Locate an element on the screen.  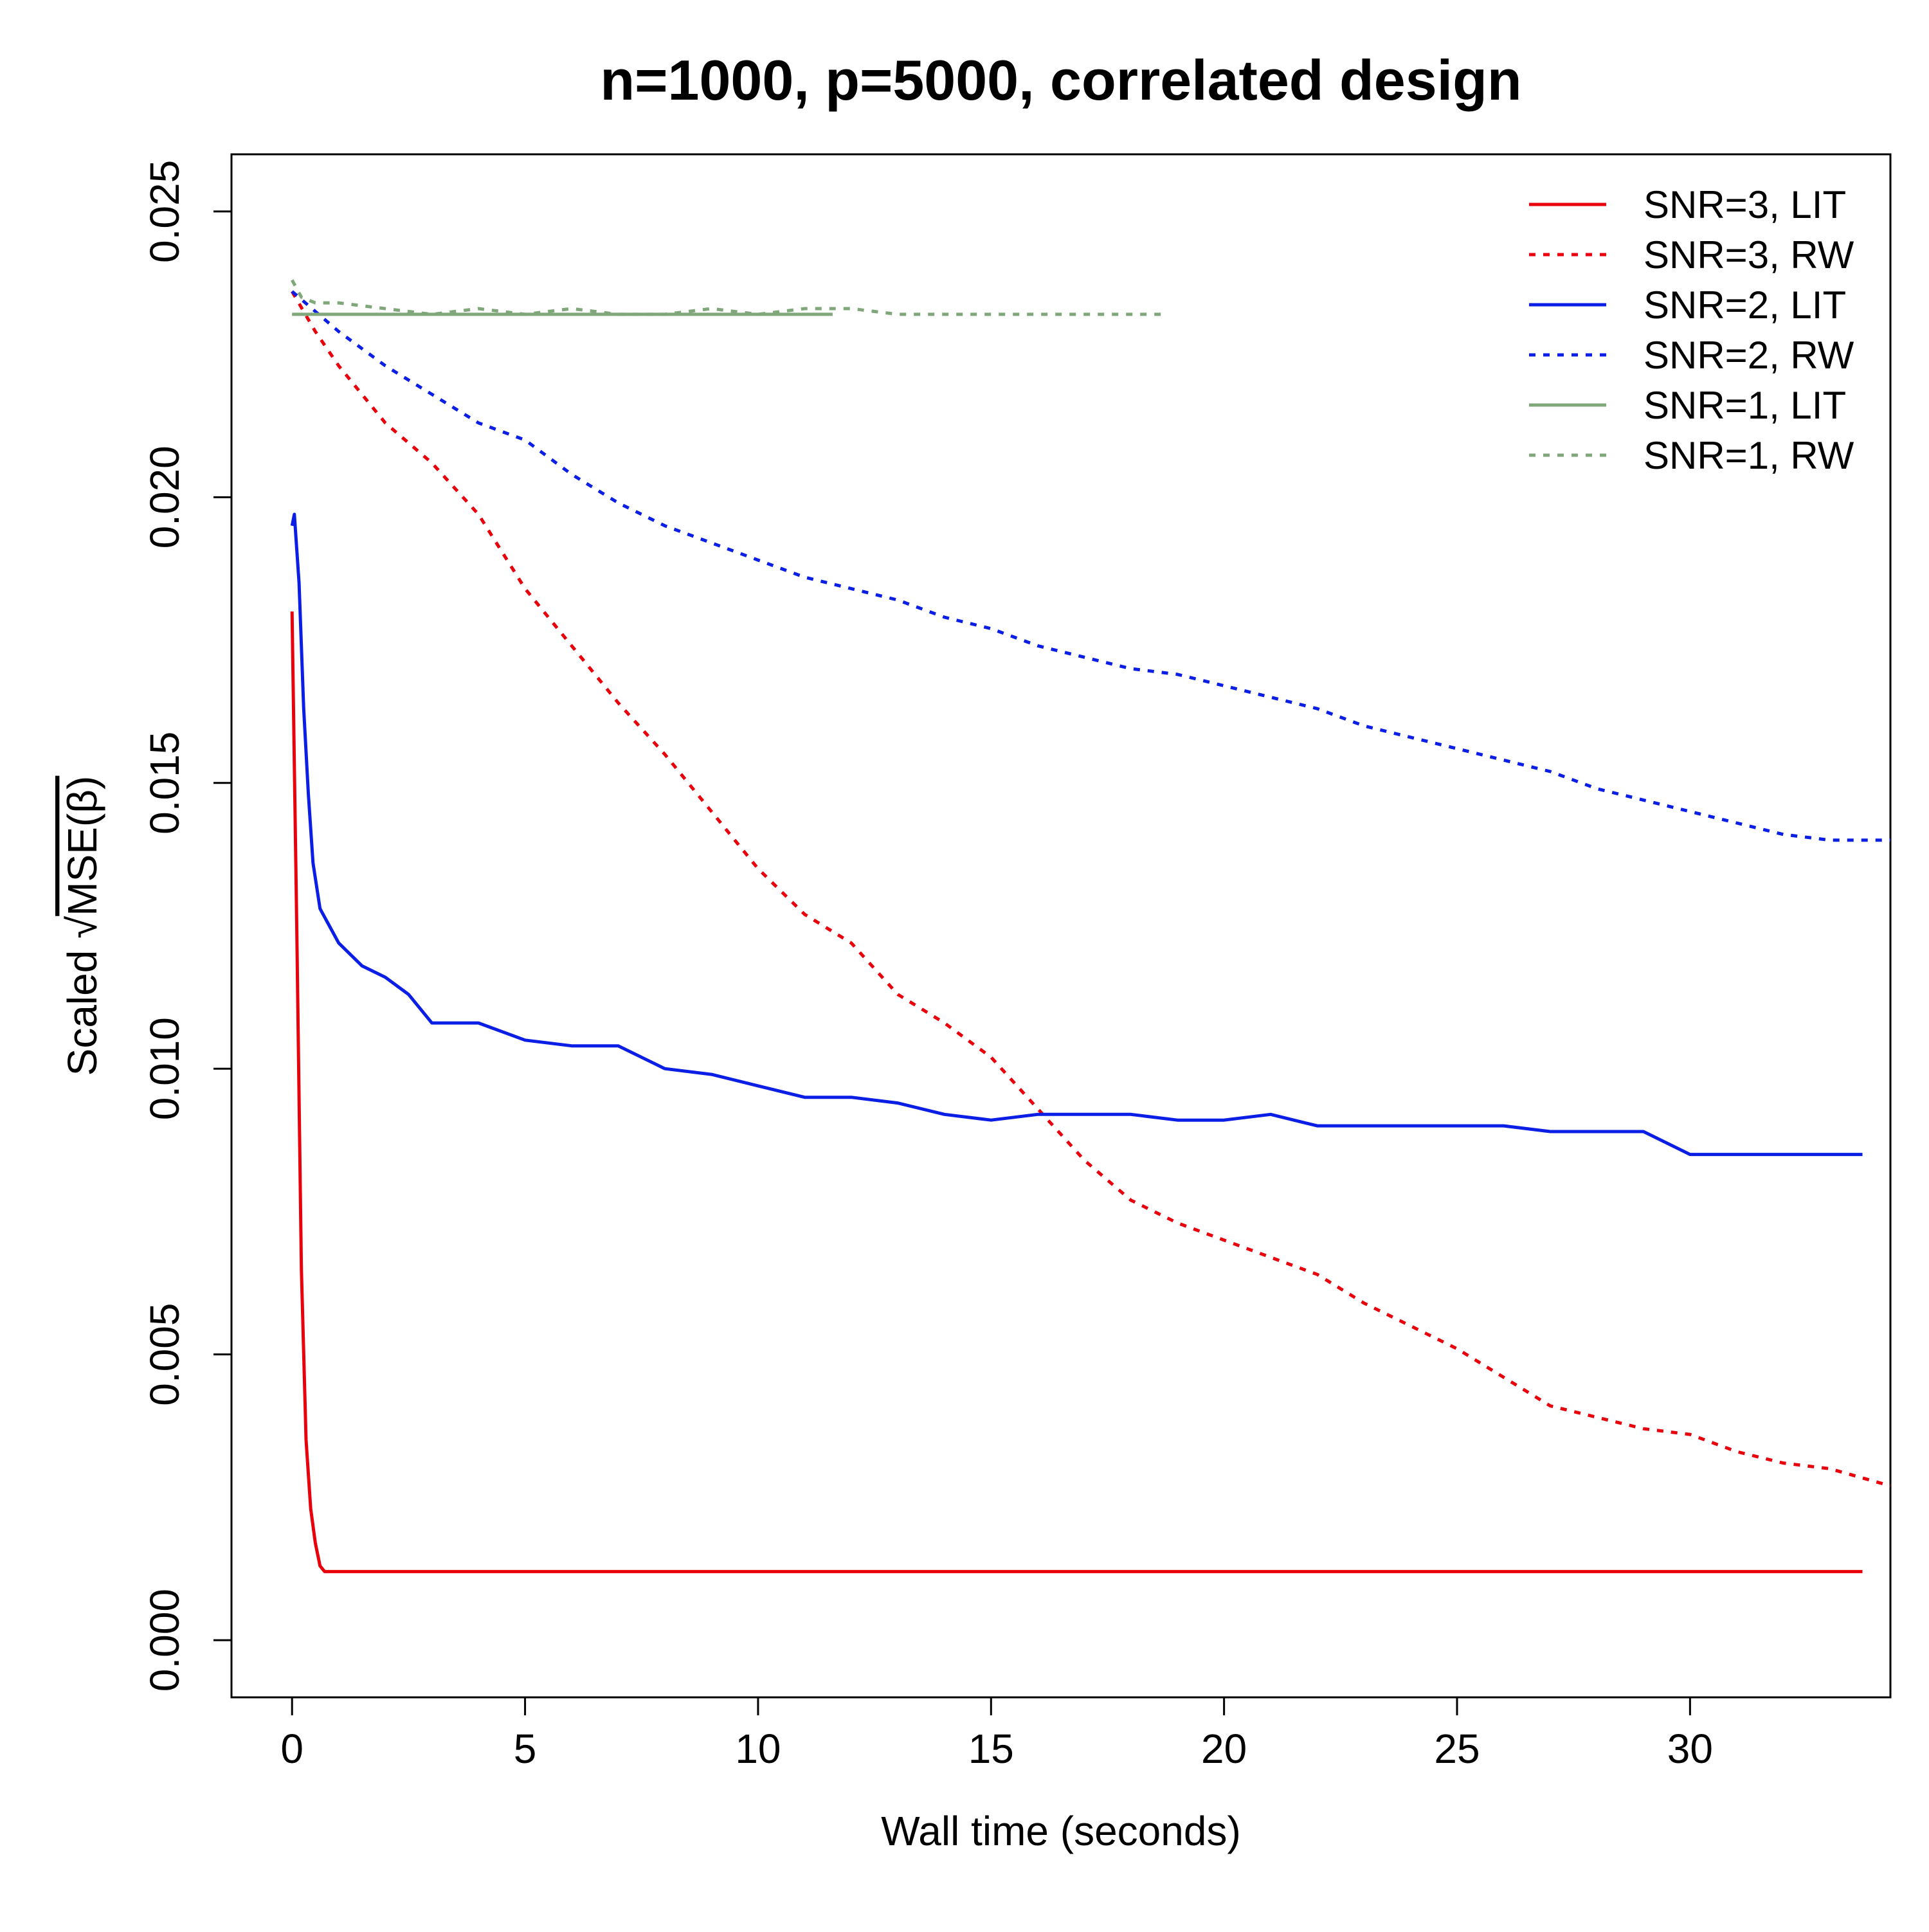
y-axis-label-radical: √ is located at coordinates (82, 927).